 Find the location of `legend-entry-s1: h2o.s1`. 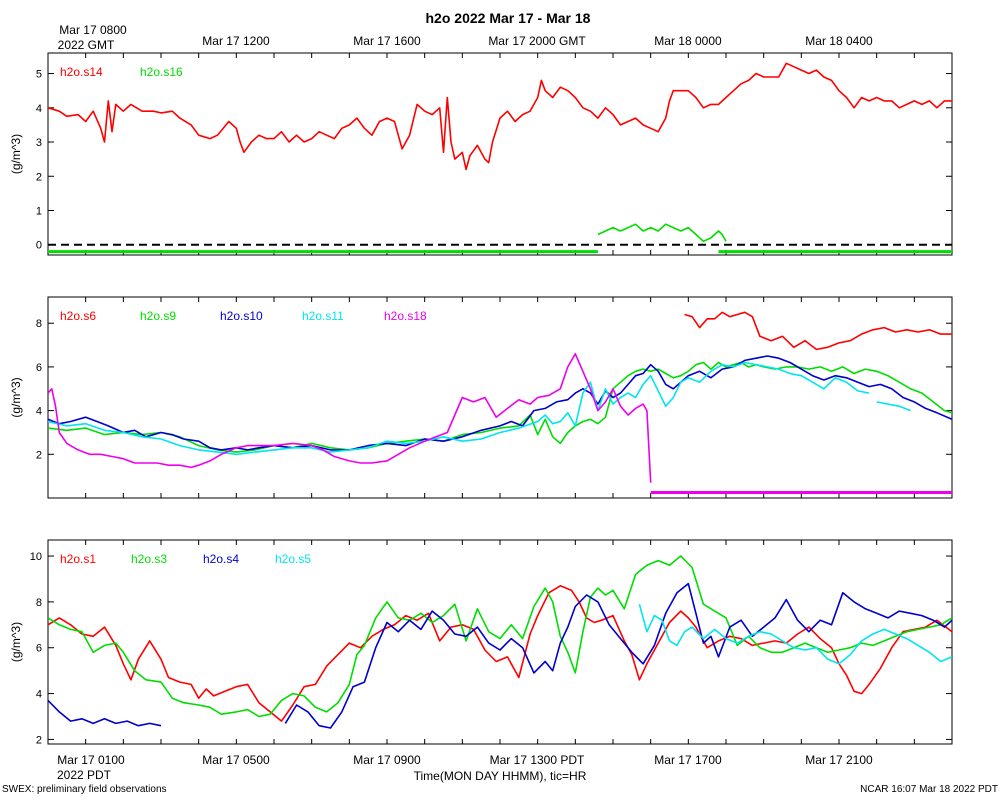

legend-entry-s1: h2o.s1 is located at coordinates (78, 559).